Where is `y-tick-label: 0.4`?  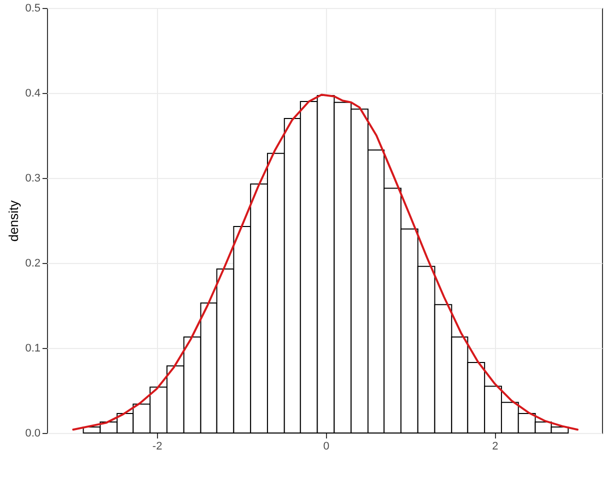 y-tick-label: 0.4 is located at coordinates (32, 94).